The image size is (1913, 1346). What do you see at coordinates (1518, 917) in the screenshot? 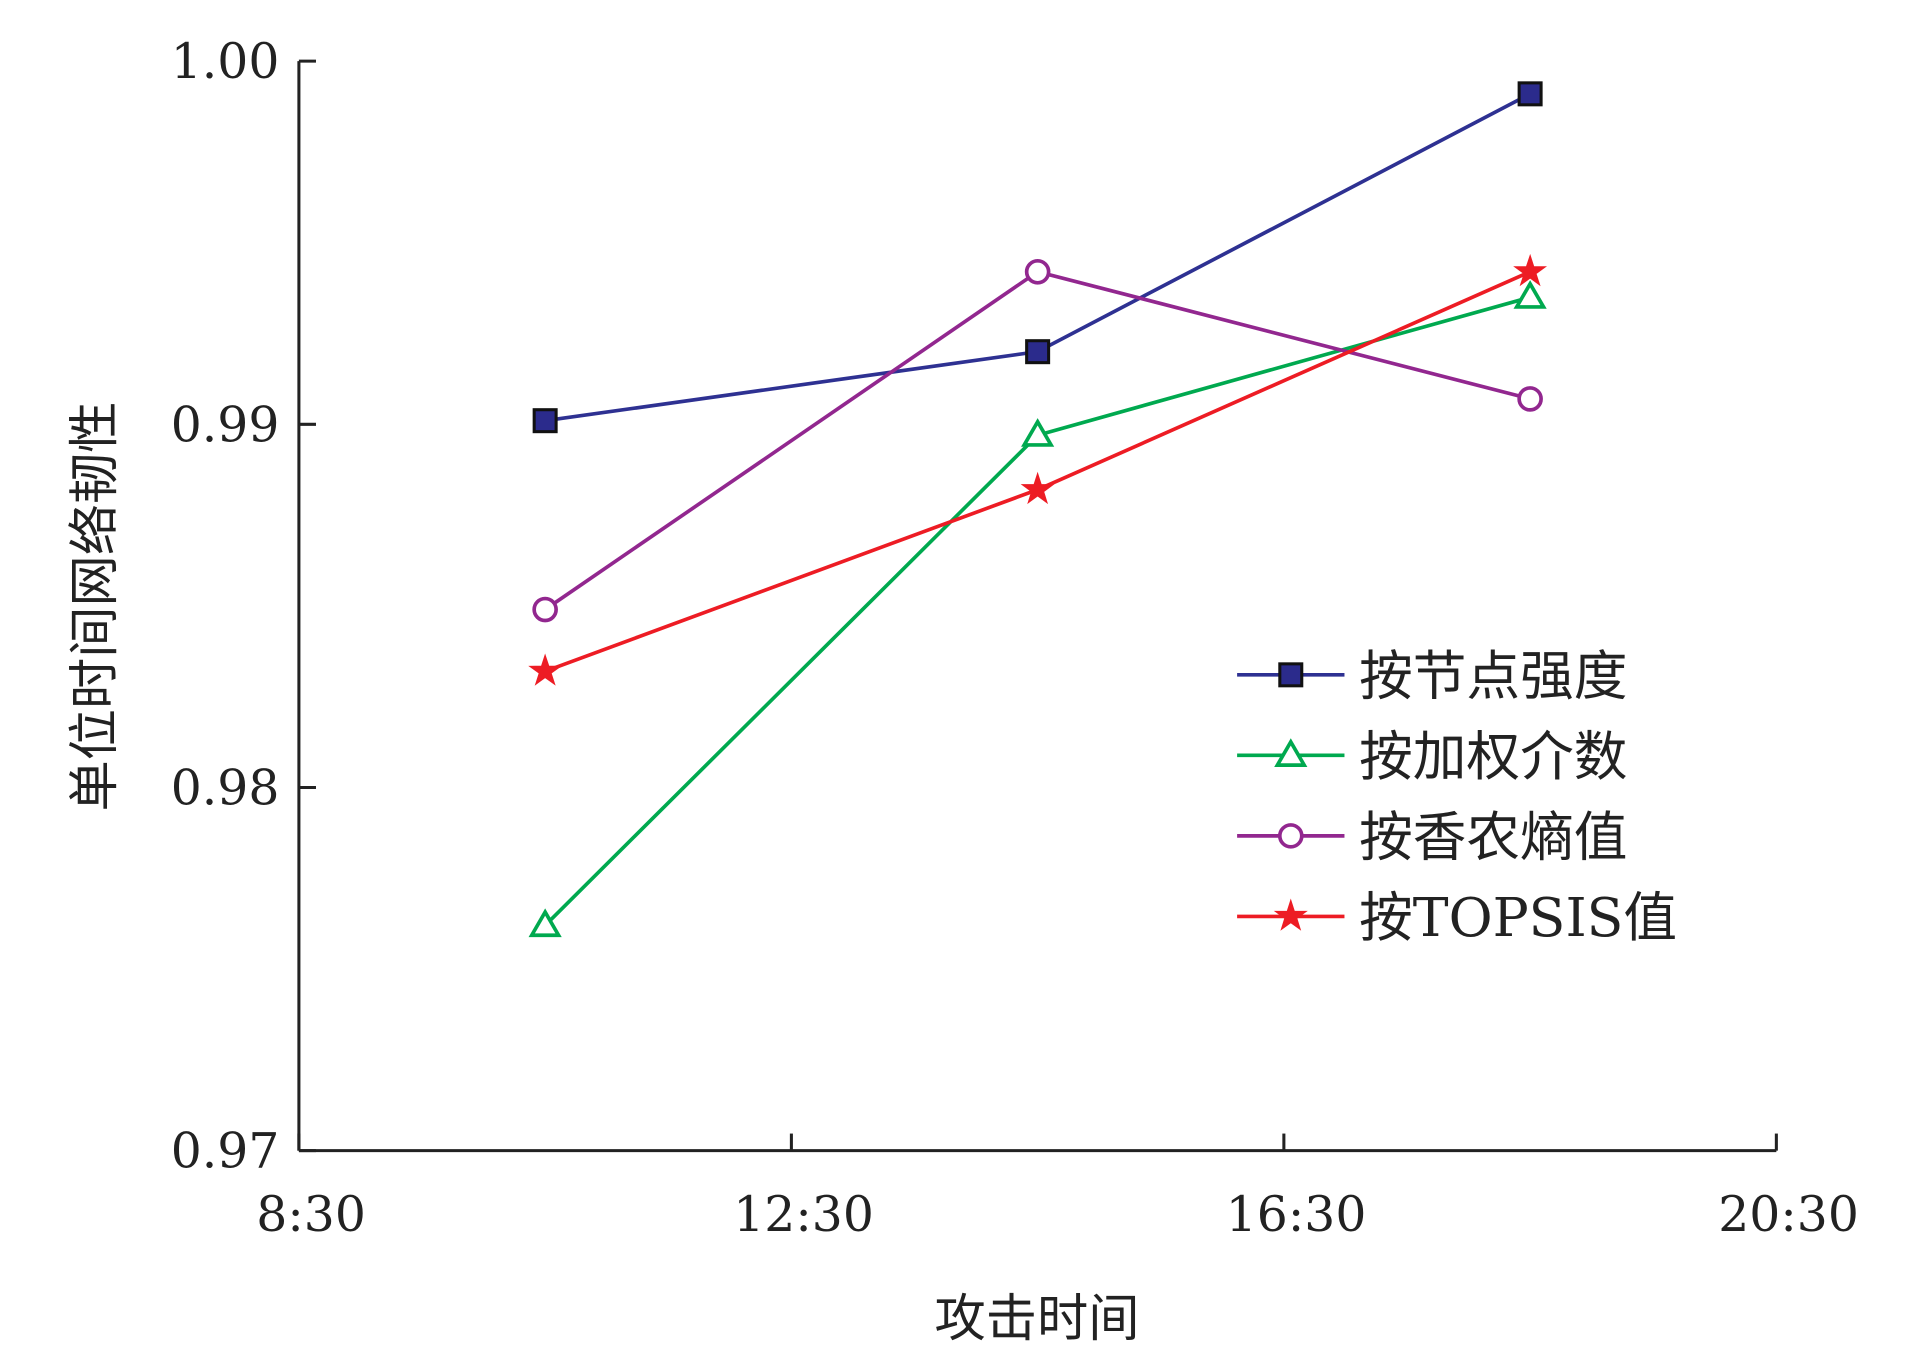
I see `legend-label: 按TOPSIS值` at bounding box center [1518, 917].